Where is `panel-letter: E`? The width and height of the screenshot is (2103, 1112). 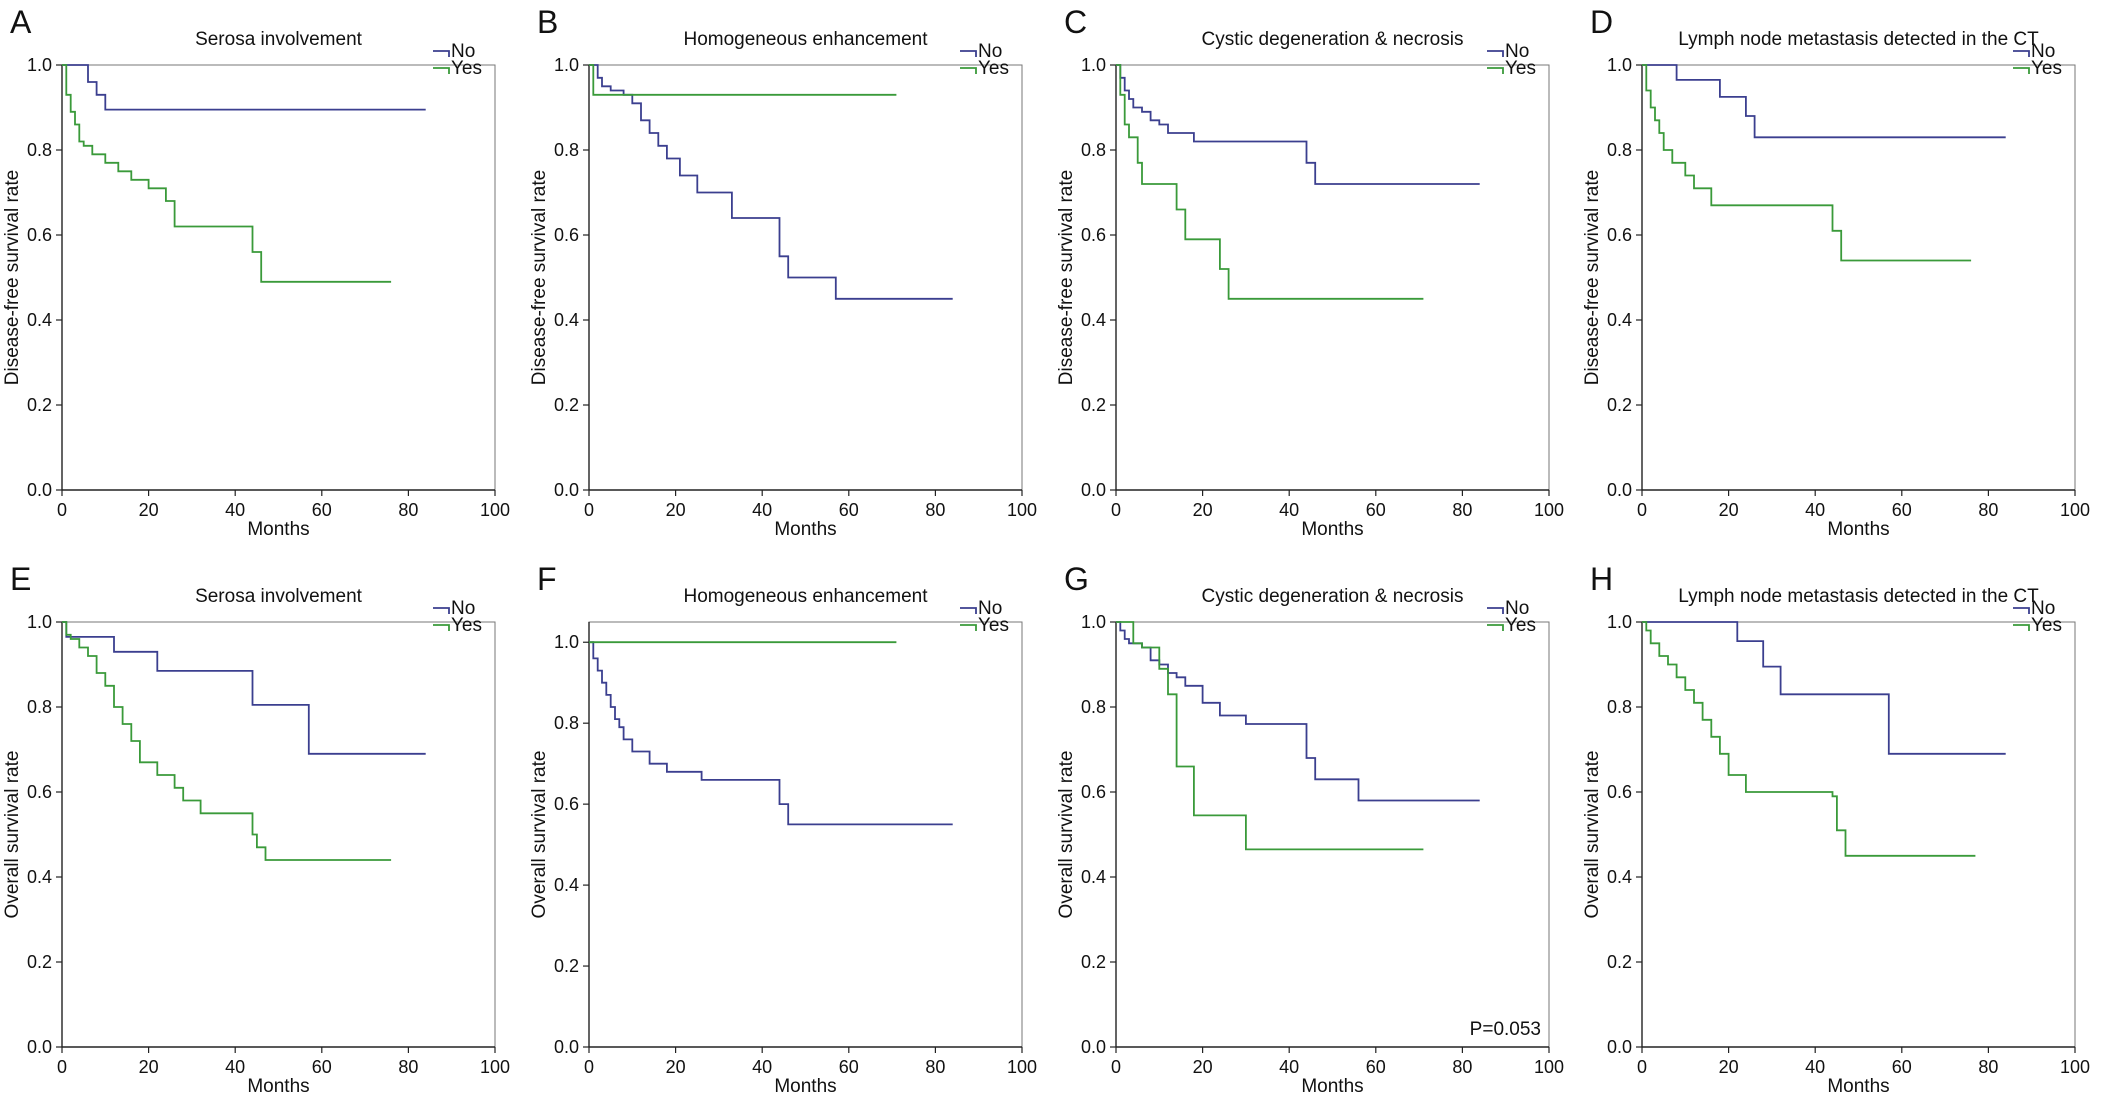 panel-letter: E is located at coordinates (20, 579).